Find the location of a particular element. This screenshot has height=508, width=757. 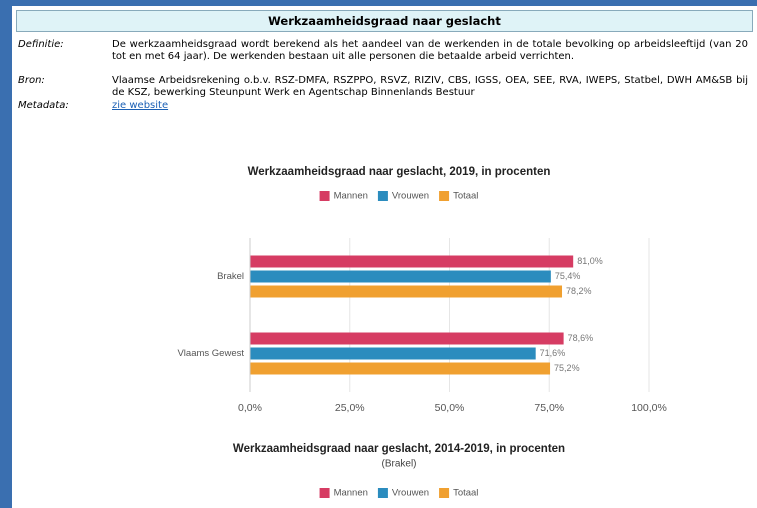

value-label: 78,2% is located at coordinates (579, 291).